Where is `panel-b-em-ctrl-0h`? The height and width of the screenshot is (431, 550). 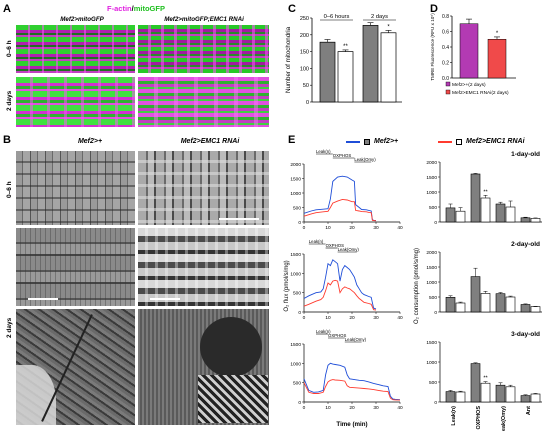
panel-b-em-ctrl-0h is located at coordinates (75, 188).